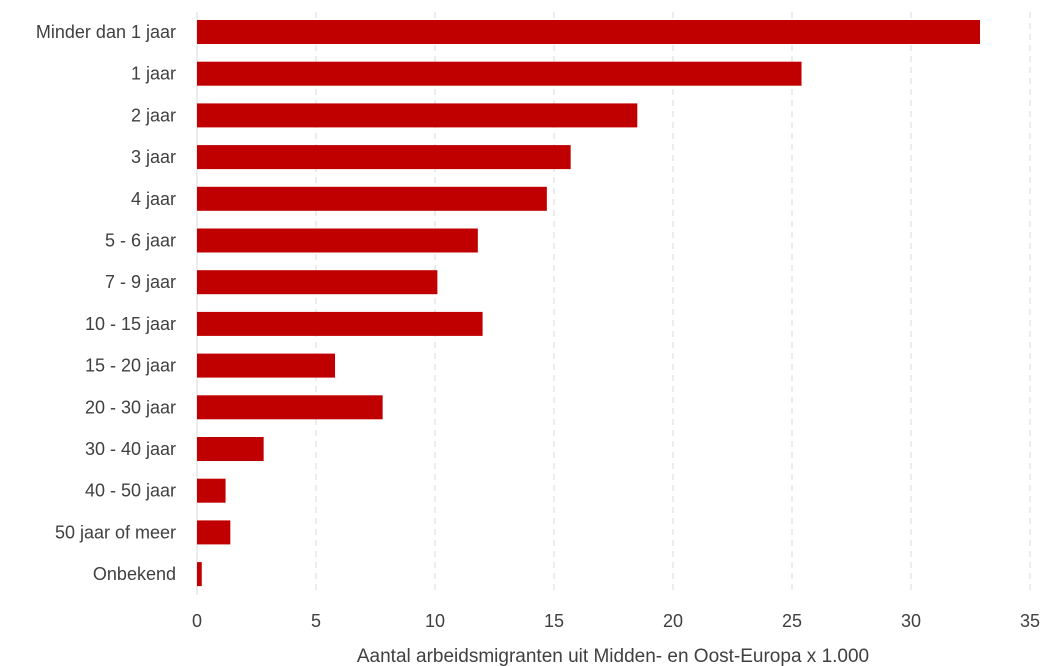  What do you see at coordinates (153, 157) in the screenshot?
I see `category-label: 3 jaar` at bounding box center [153, 157].